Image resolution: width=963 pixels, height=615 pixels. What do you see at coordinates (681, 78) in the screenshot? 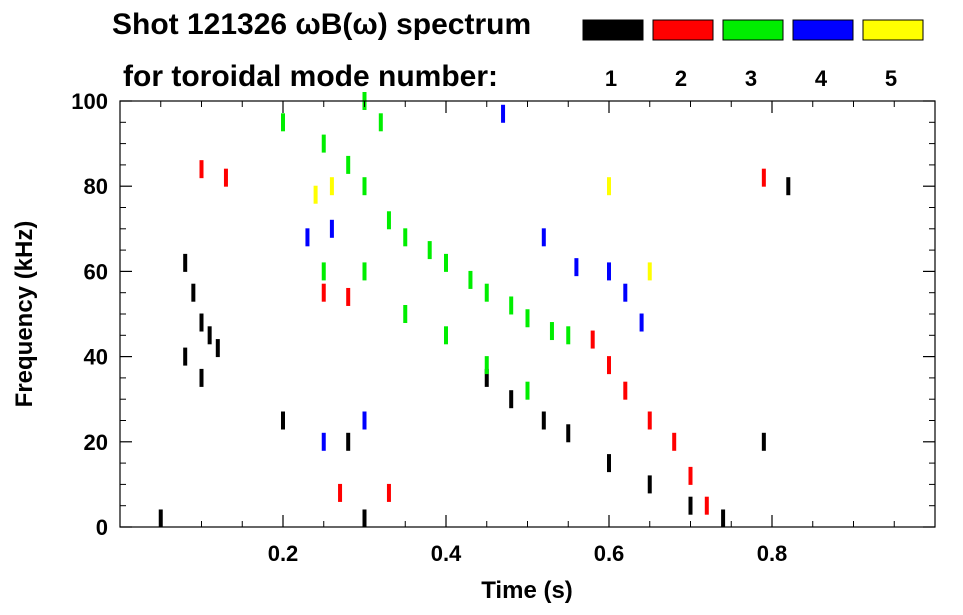
I see `legend-label-2: 2` at bounding box center [681, 78].